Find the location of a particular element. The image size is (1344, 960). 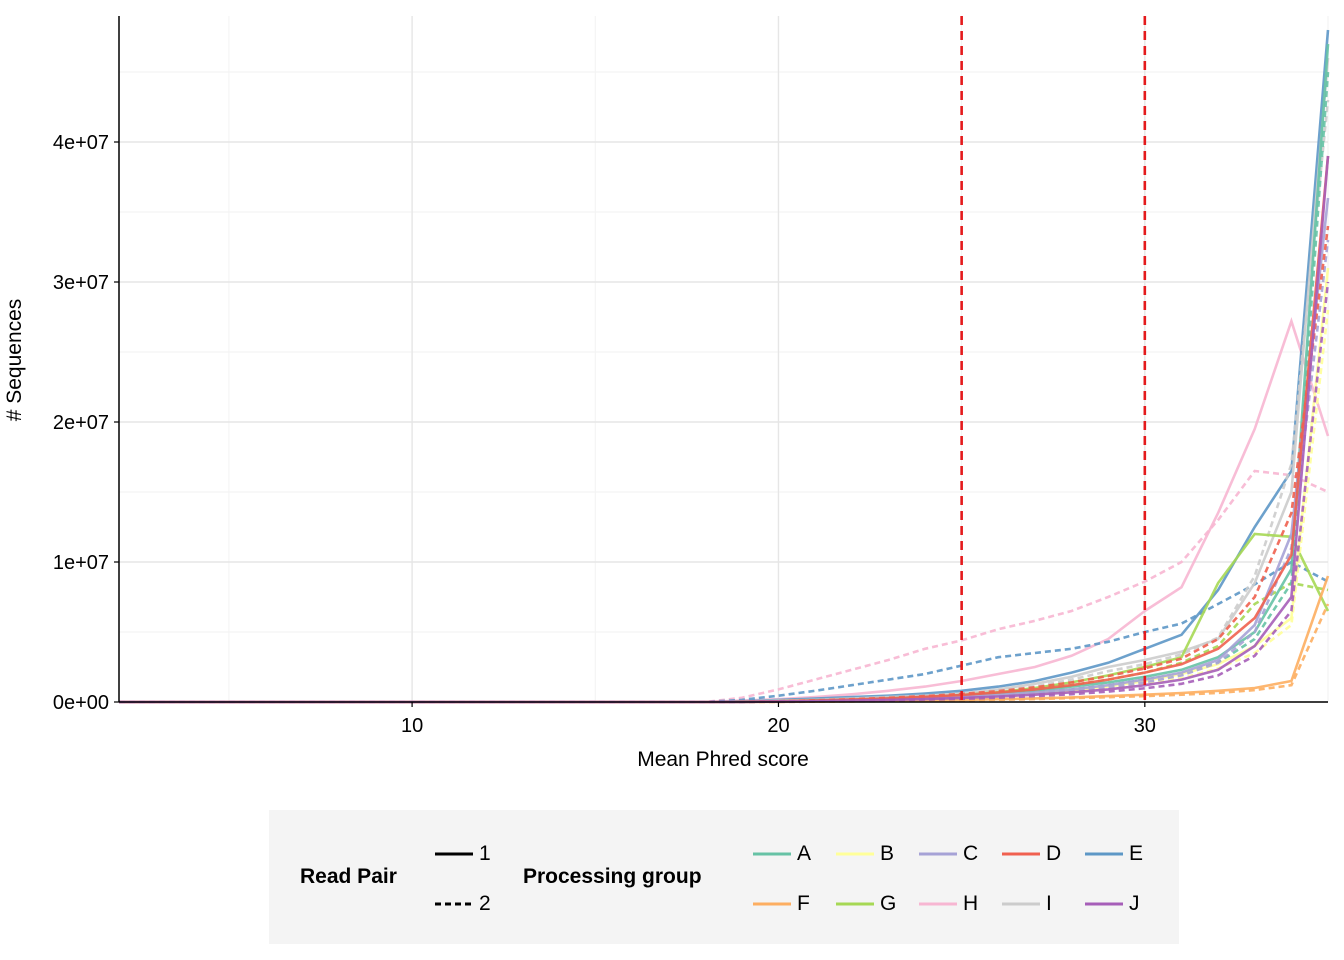

group-legend-item-j: J is located at coordinates (1112, 904).